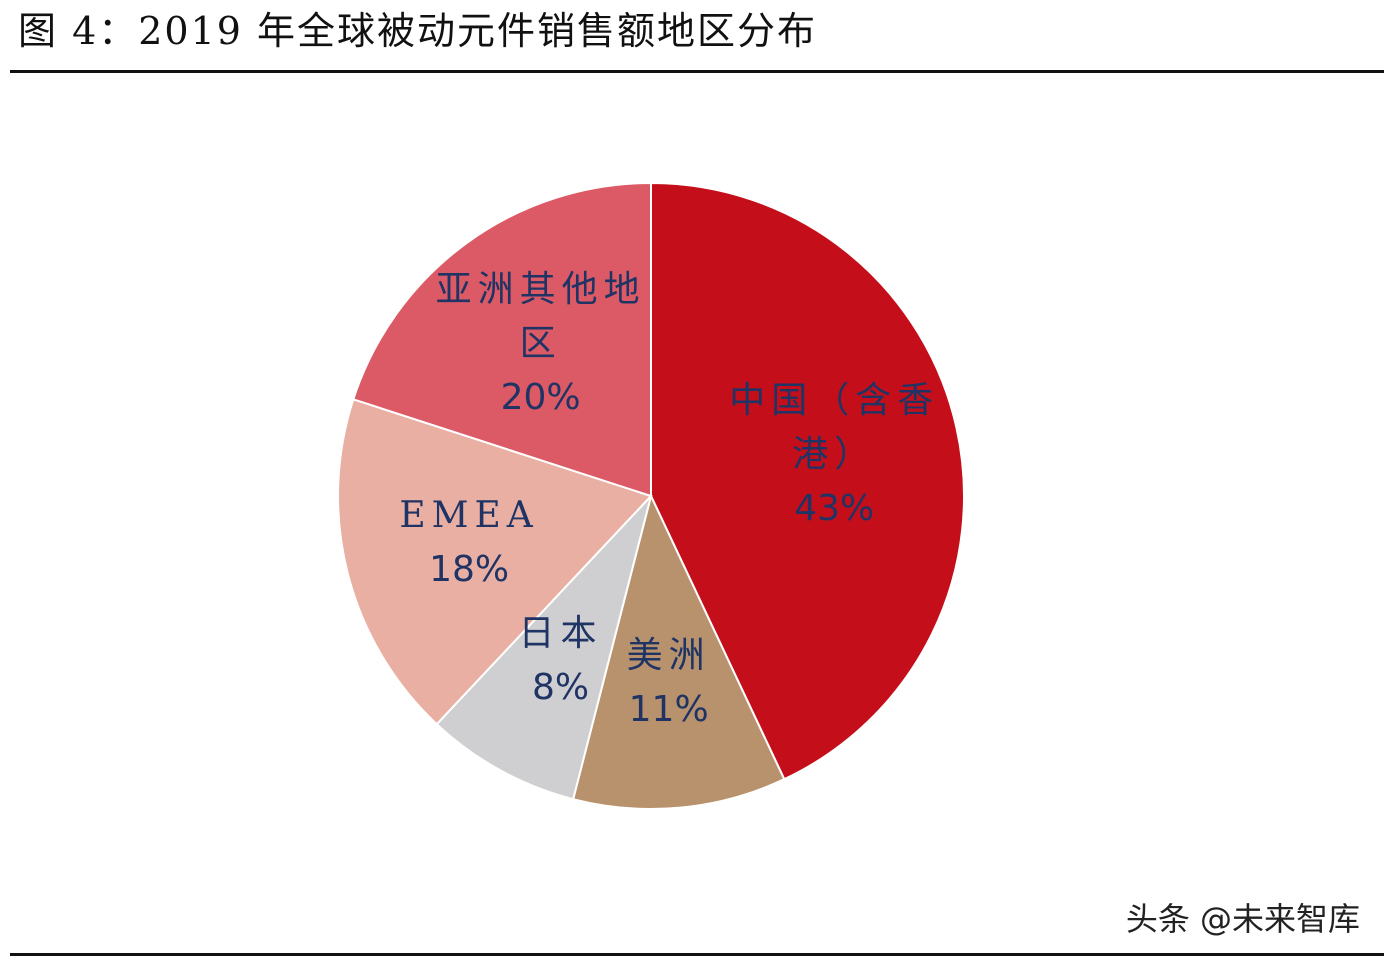  I want to click on value-label: 43%, so click(834, 509).